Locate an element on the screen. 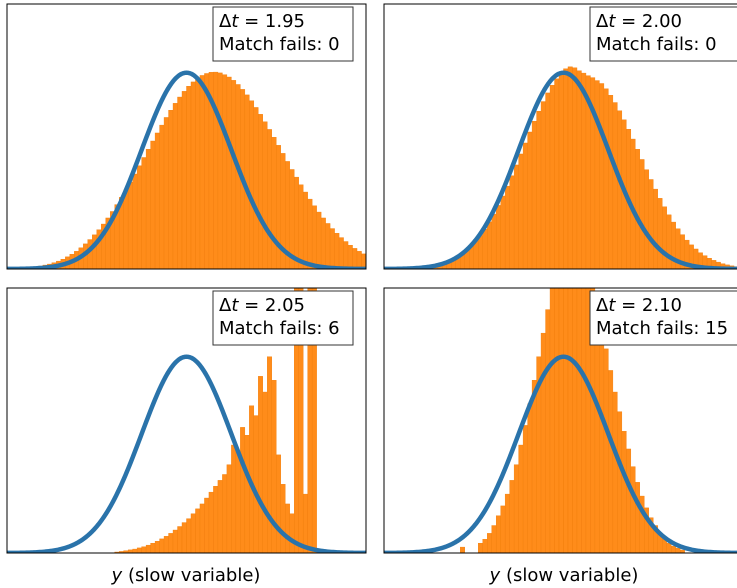  legend-box: Δt = 1.95 Match fails: 0 is located at coordinates (283, 34).